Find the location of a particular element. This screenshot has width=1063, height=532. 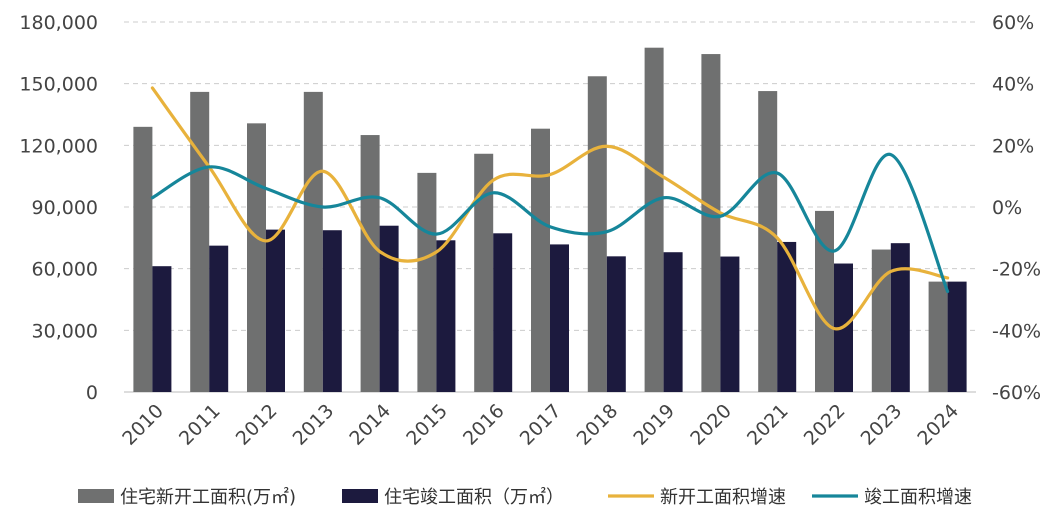

y-left-tick-label: 30,000 is located at coordinates (65, 331).